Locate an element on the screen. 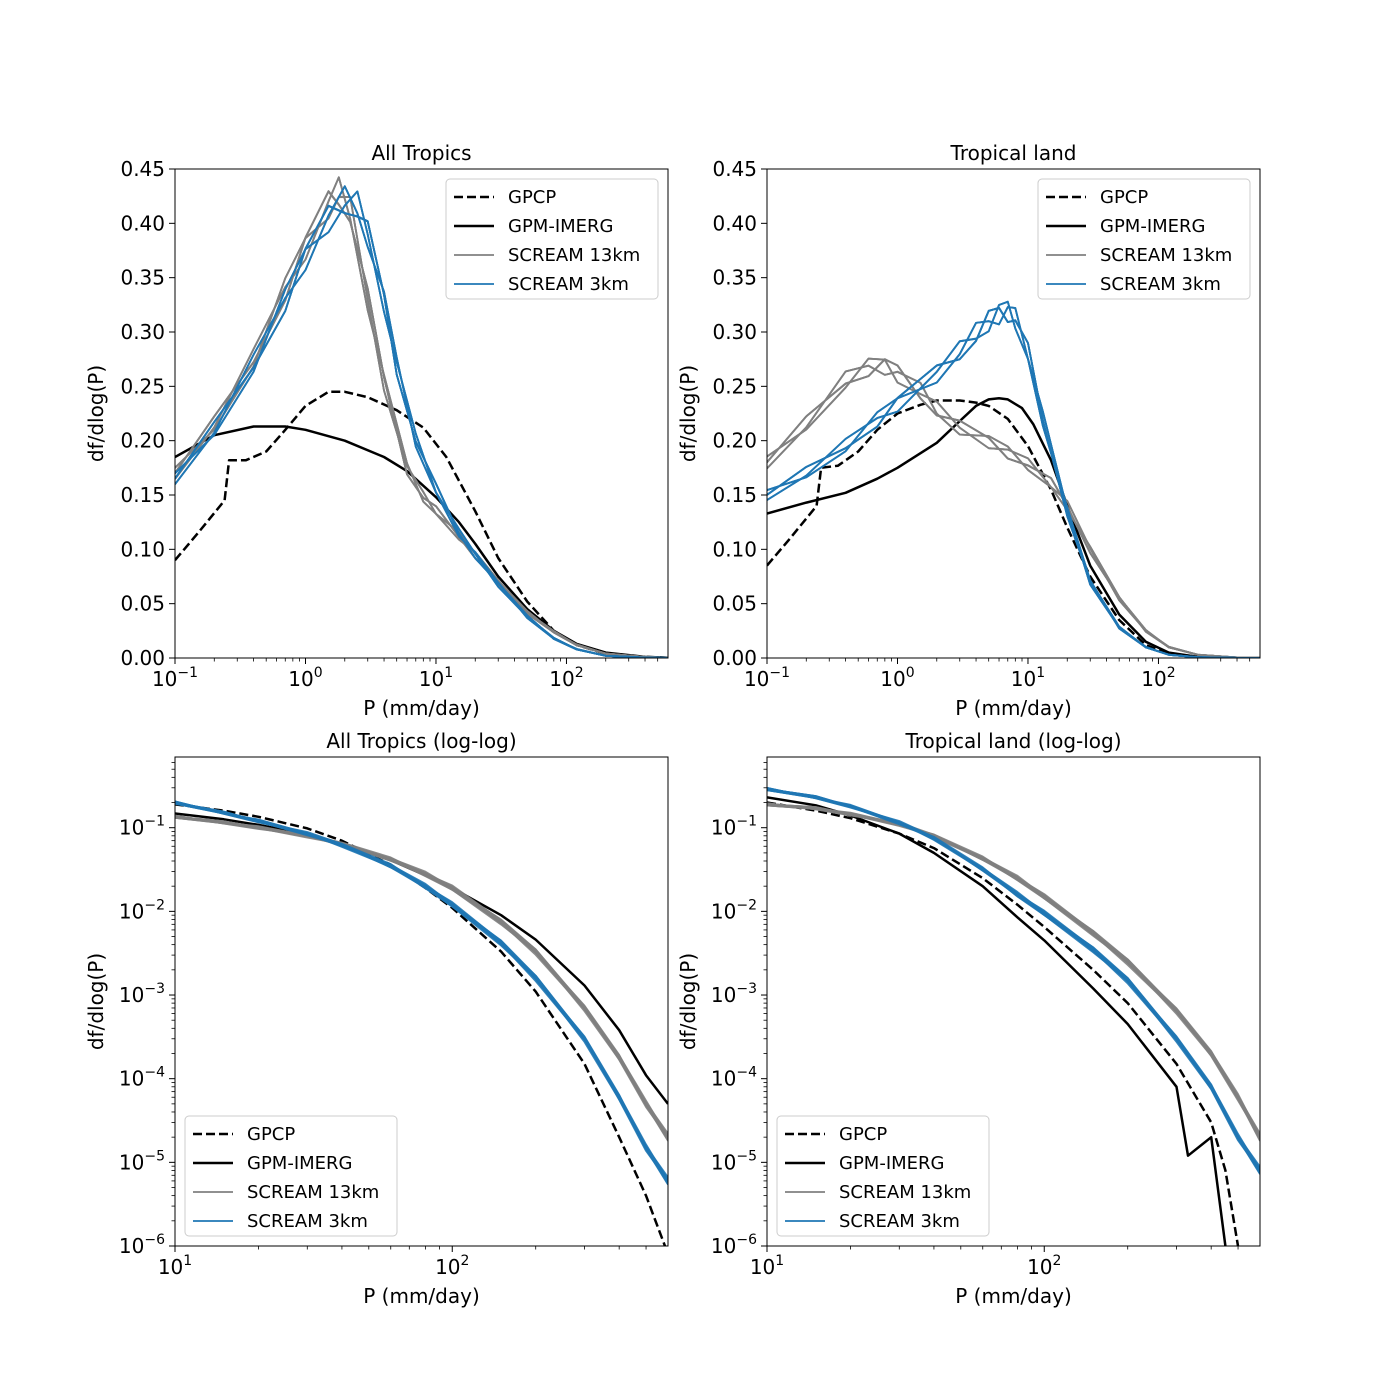  panel-title: All Tropics (log-log) is located at coordinates (421, 741).